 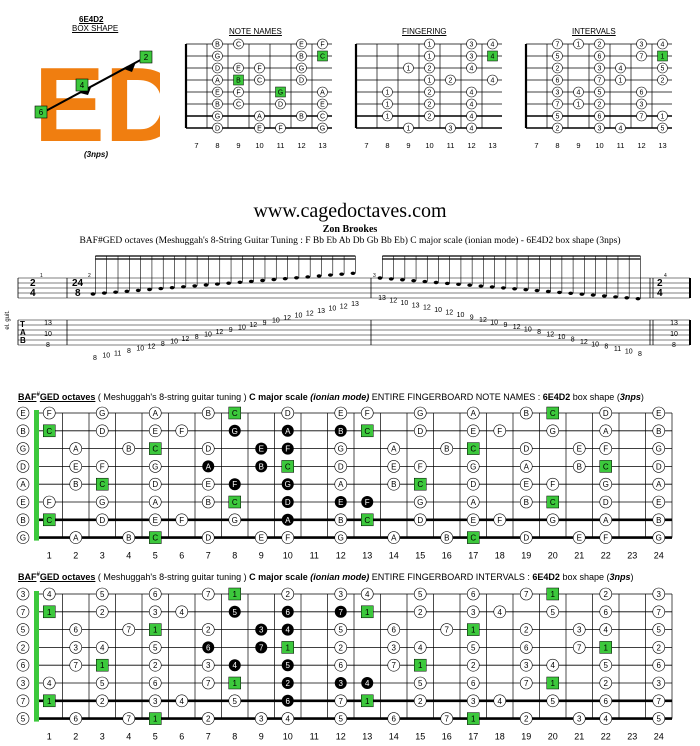 What do you see at coordinates (600, 57) in the screenshot?
I see `mini-note: 6` at bounding box center [600, 57].